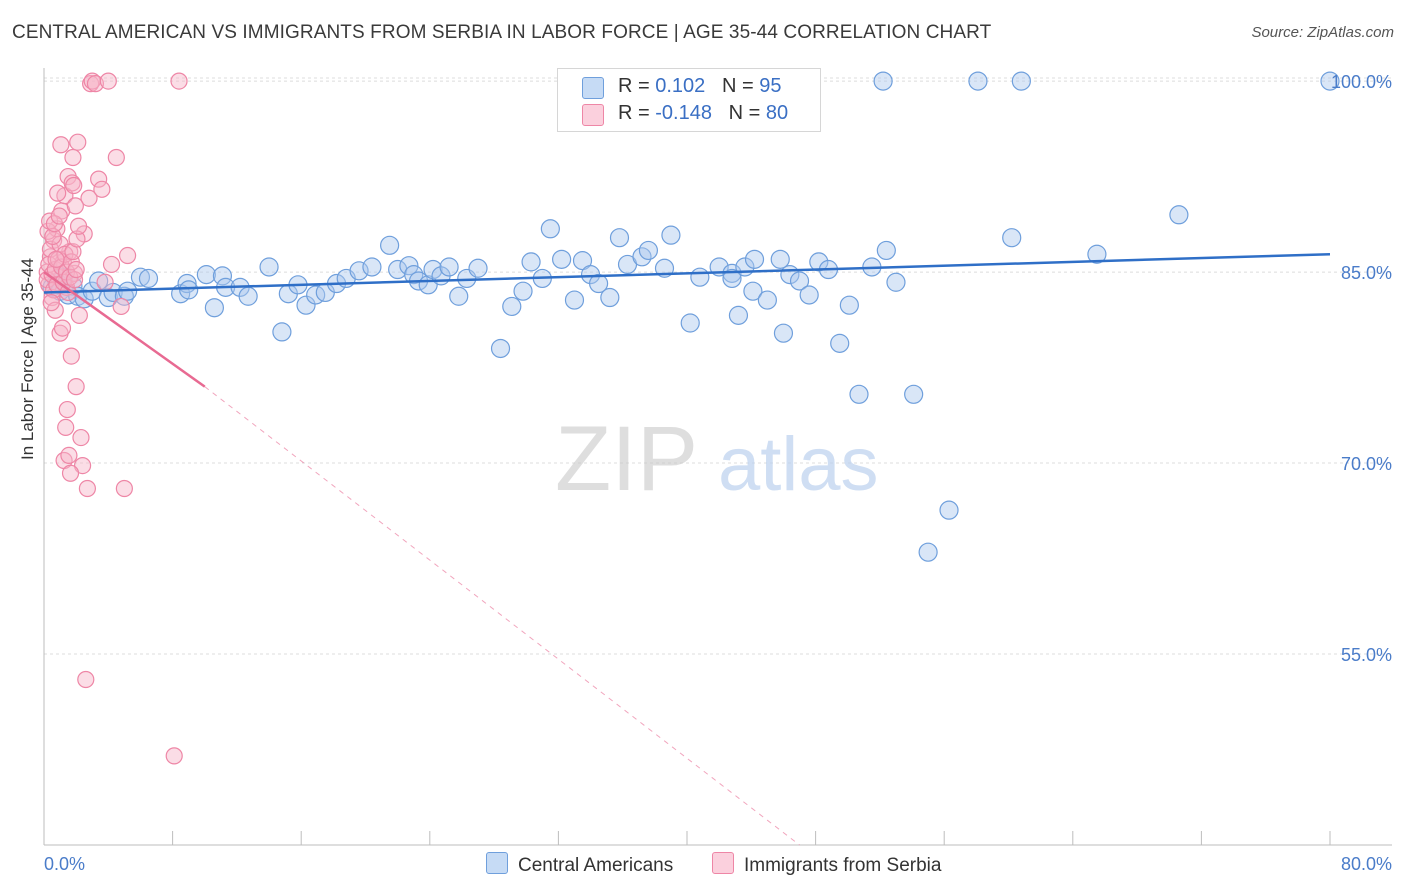 This screenshot has height=892, width=1406. What do you see at coordinates (770, 86) in the screenshot?
I see `legend-n-value: 95` at bounding box center [770, 86].